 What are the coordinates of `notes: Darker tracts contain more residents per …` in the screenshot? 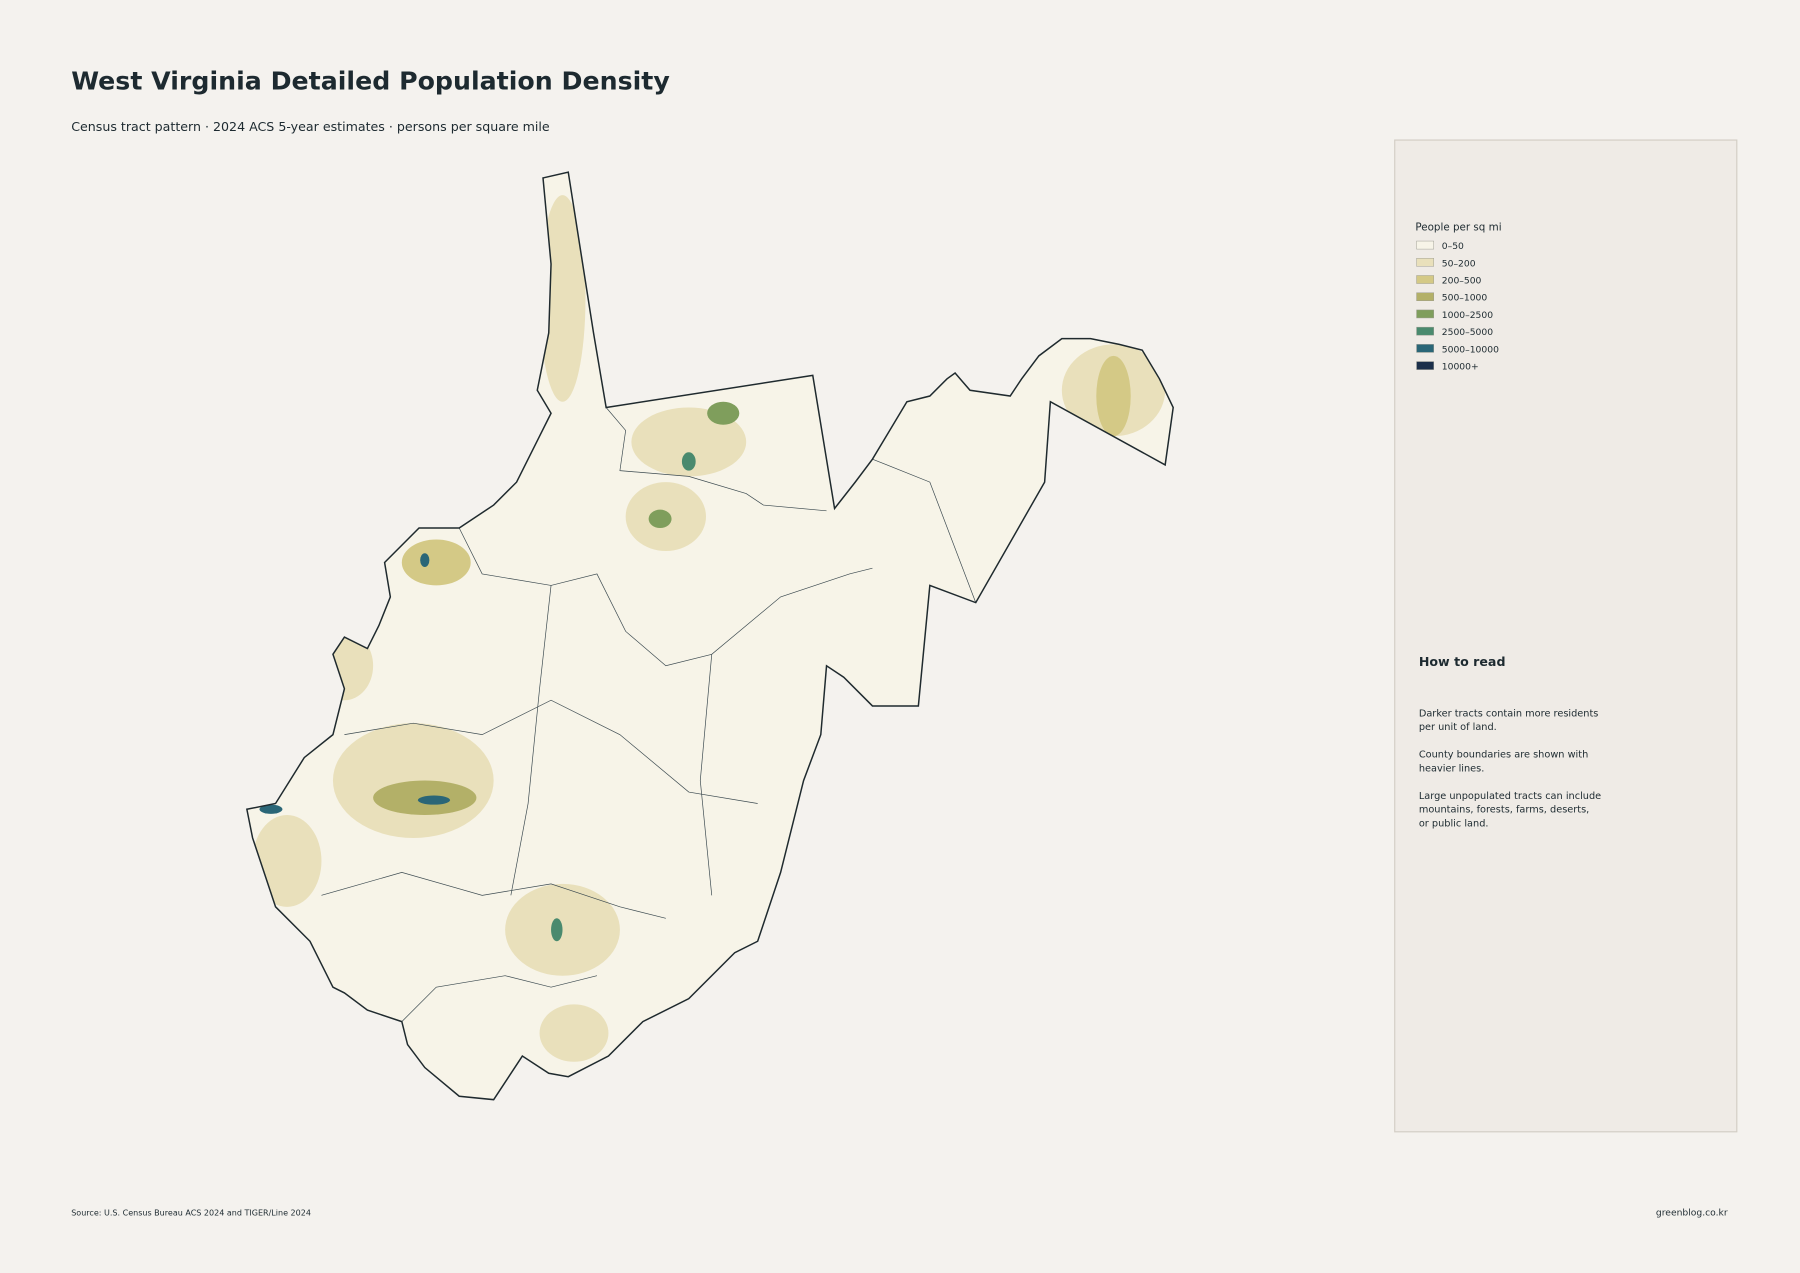 It's located at (1510, 768).